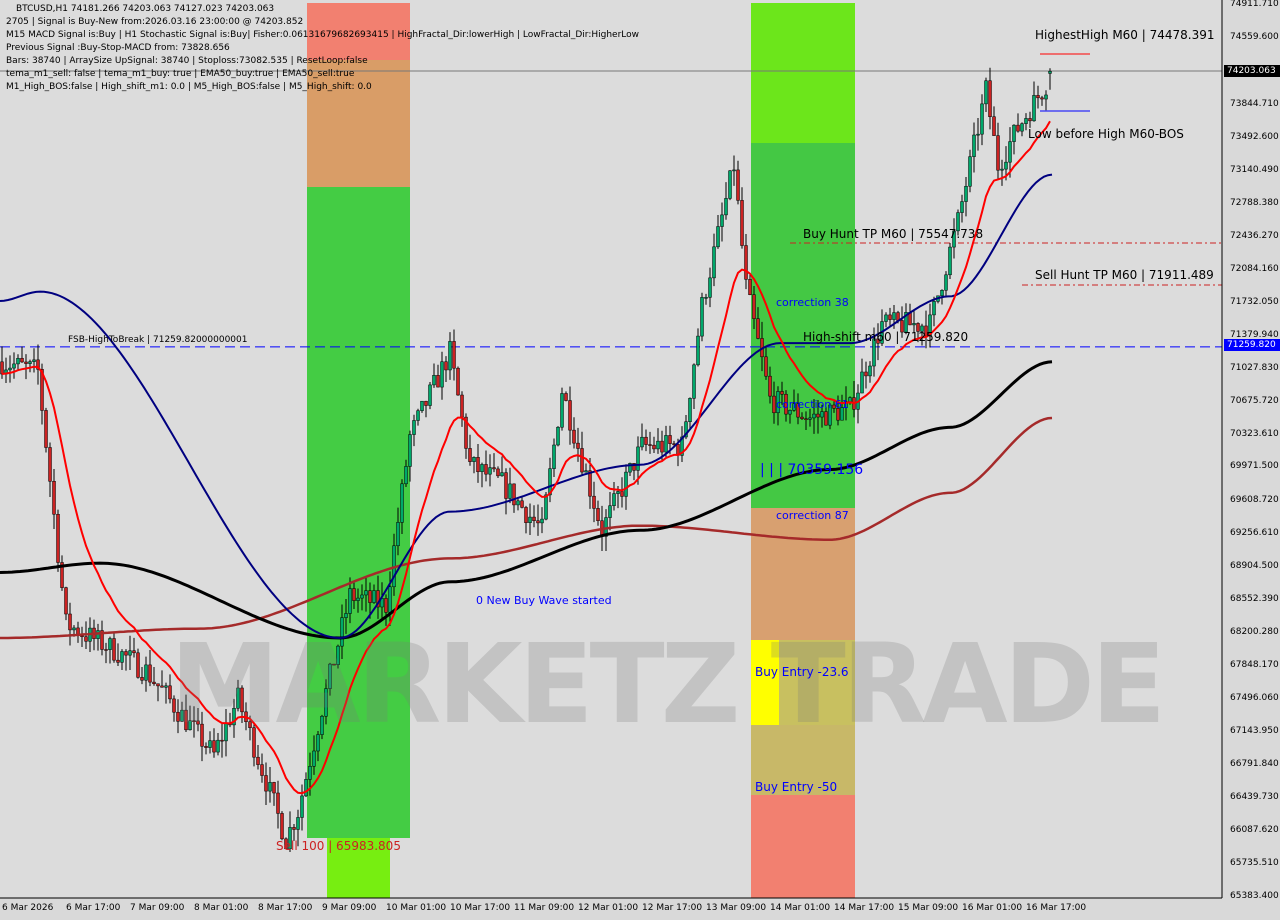 The height and width of the screenshot is (920, 1280). I want to click on time-tick: 8 Mar 01:00, so click(221, 908).